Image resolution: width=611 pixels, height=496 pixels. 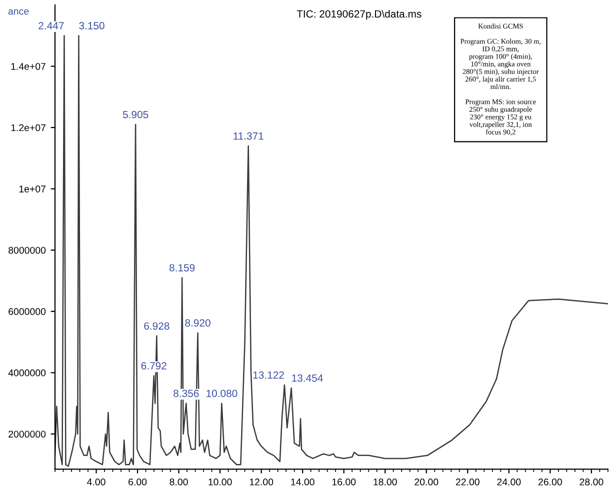 I want to click on annotation: 6.792, so click(x=153, y=366).